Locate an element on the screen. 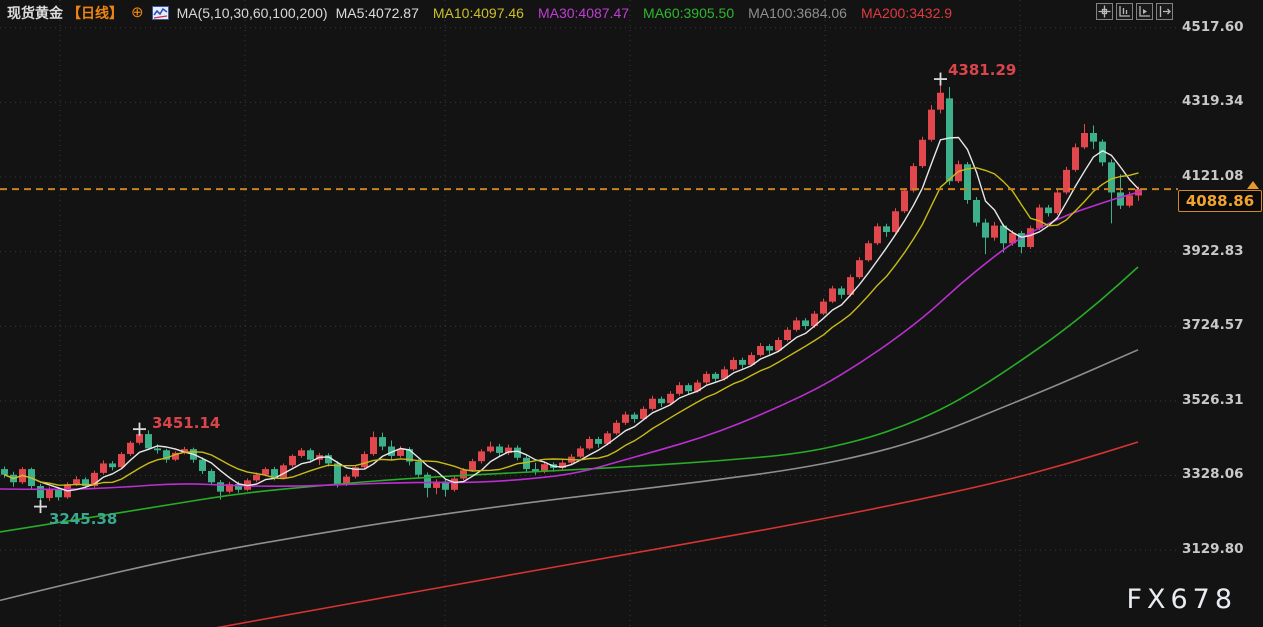 The height and width of the screenshot is (627, 1263). axis-label: 3129.80 is located at coordinates (1213, 549).